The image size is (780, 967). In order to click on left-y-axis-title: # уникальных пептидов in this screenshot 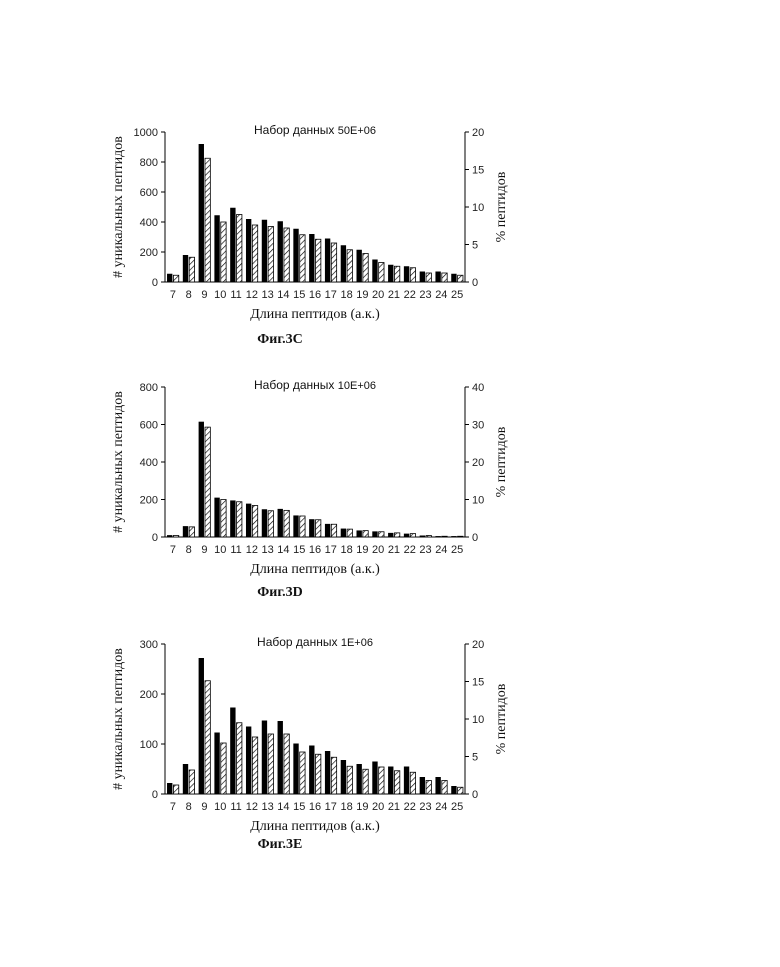, I will do `click(118, 462)`.